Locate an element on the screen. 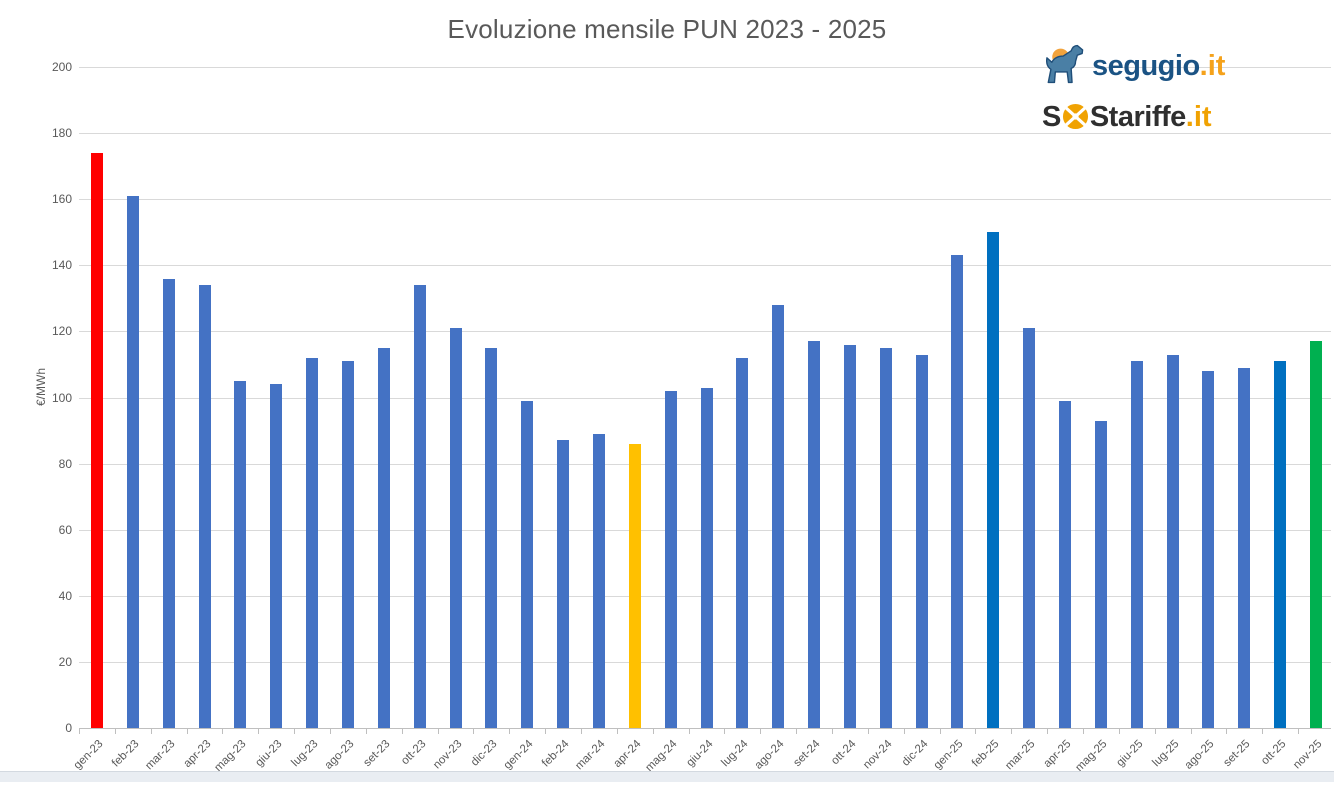 Image resolution: width=1334 pixels, height=797 pixels. sostariffe-logo: S Stariffe.it is located at coordinates (1162, 117).